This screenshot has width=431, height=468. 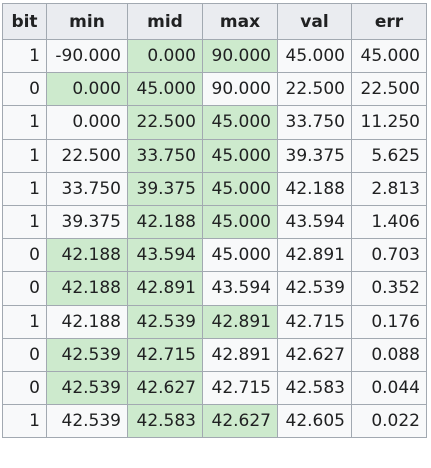 I want to click on val-cell: 42.605, so click(x=314, y=421).